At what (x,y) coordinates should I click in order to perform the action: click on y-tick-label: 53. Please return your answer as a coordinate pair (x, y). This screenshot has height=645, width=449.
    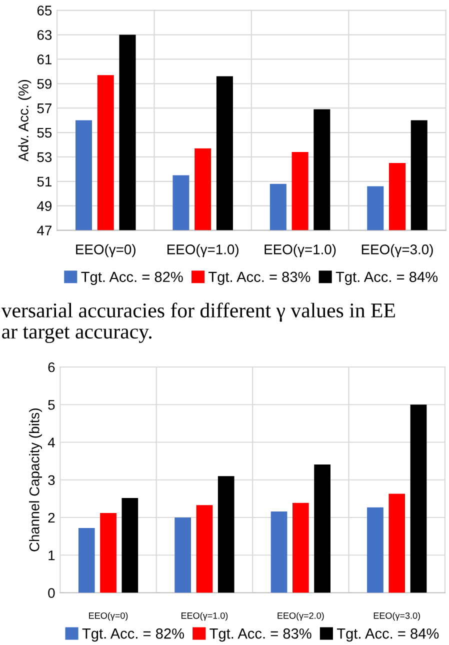
    Looking at the image, I should click on (44, 157).